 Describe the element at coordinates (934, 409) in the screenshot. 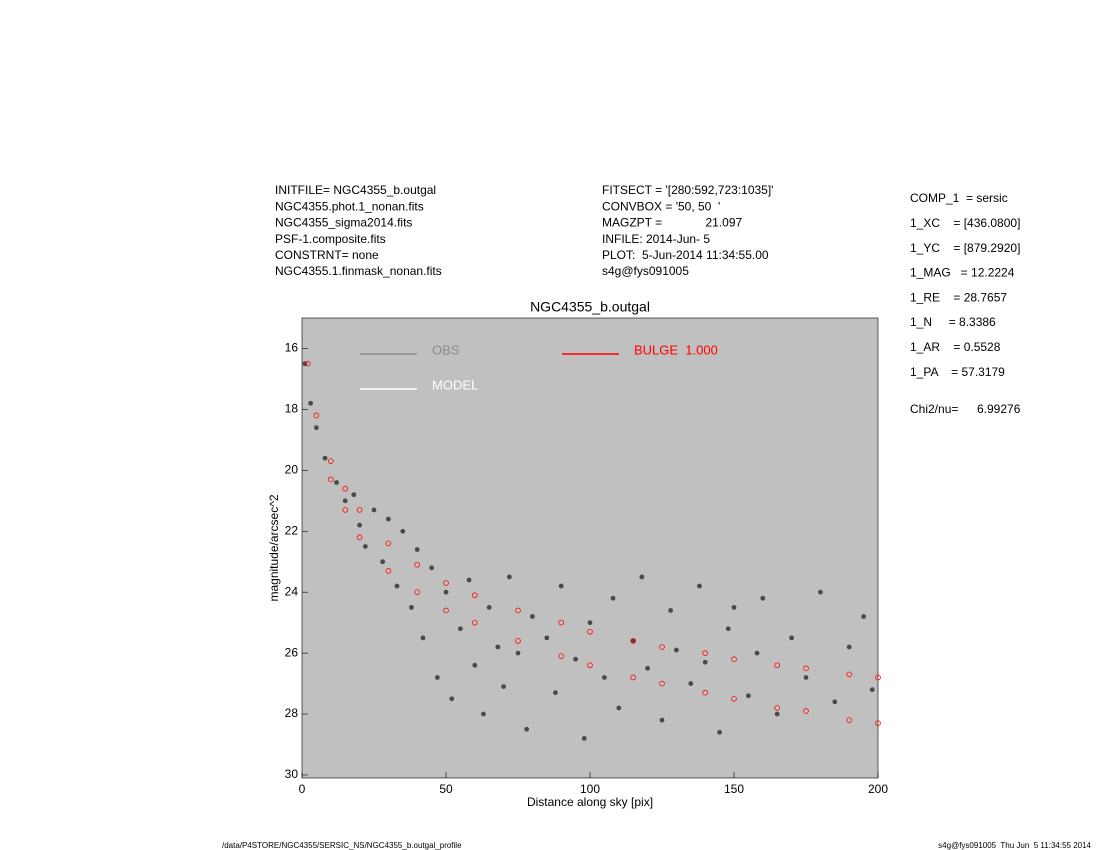

I see `fit-label: Chi2/nu=` at that location.